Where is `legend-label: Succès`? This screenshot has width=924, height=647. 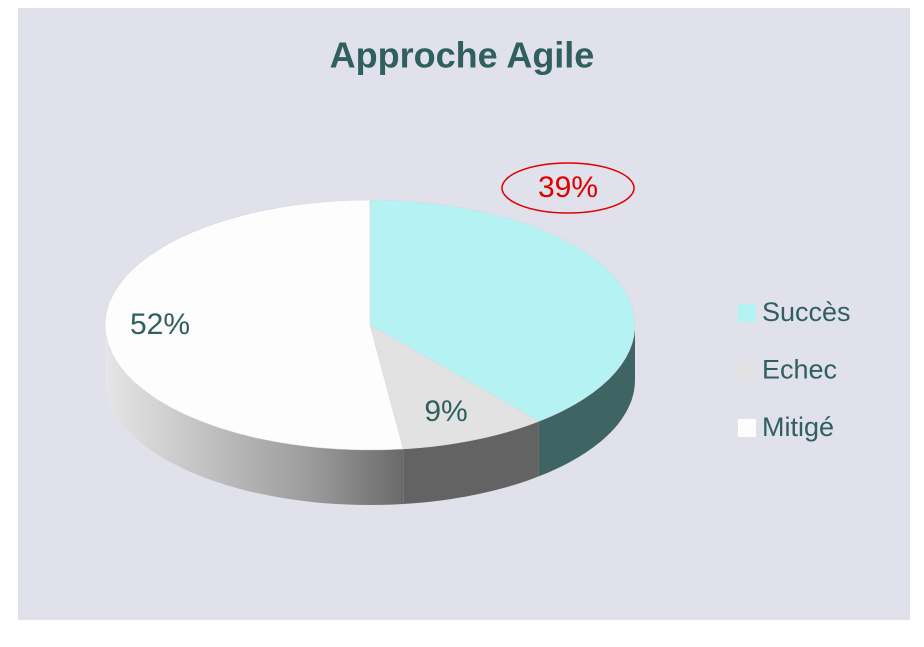 legend-label: Succès is located at coordinates (806, 312).